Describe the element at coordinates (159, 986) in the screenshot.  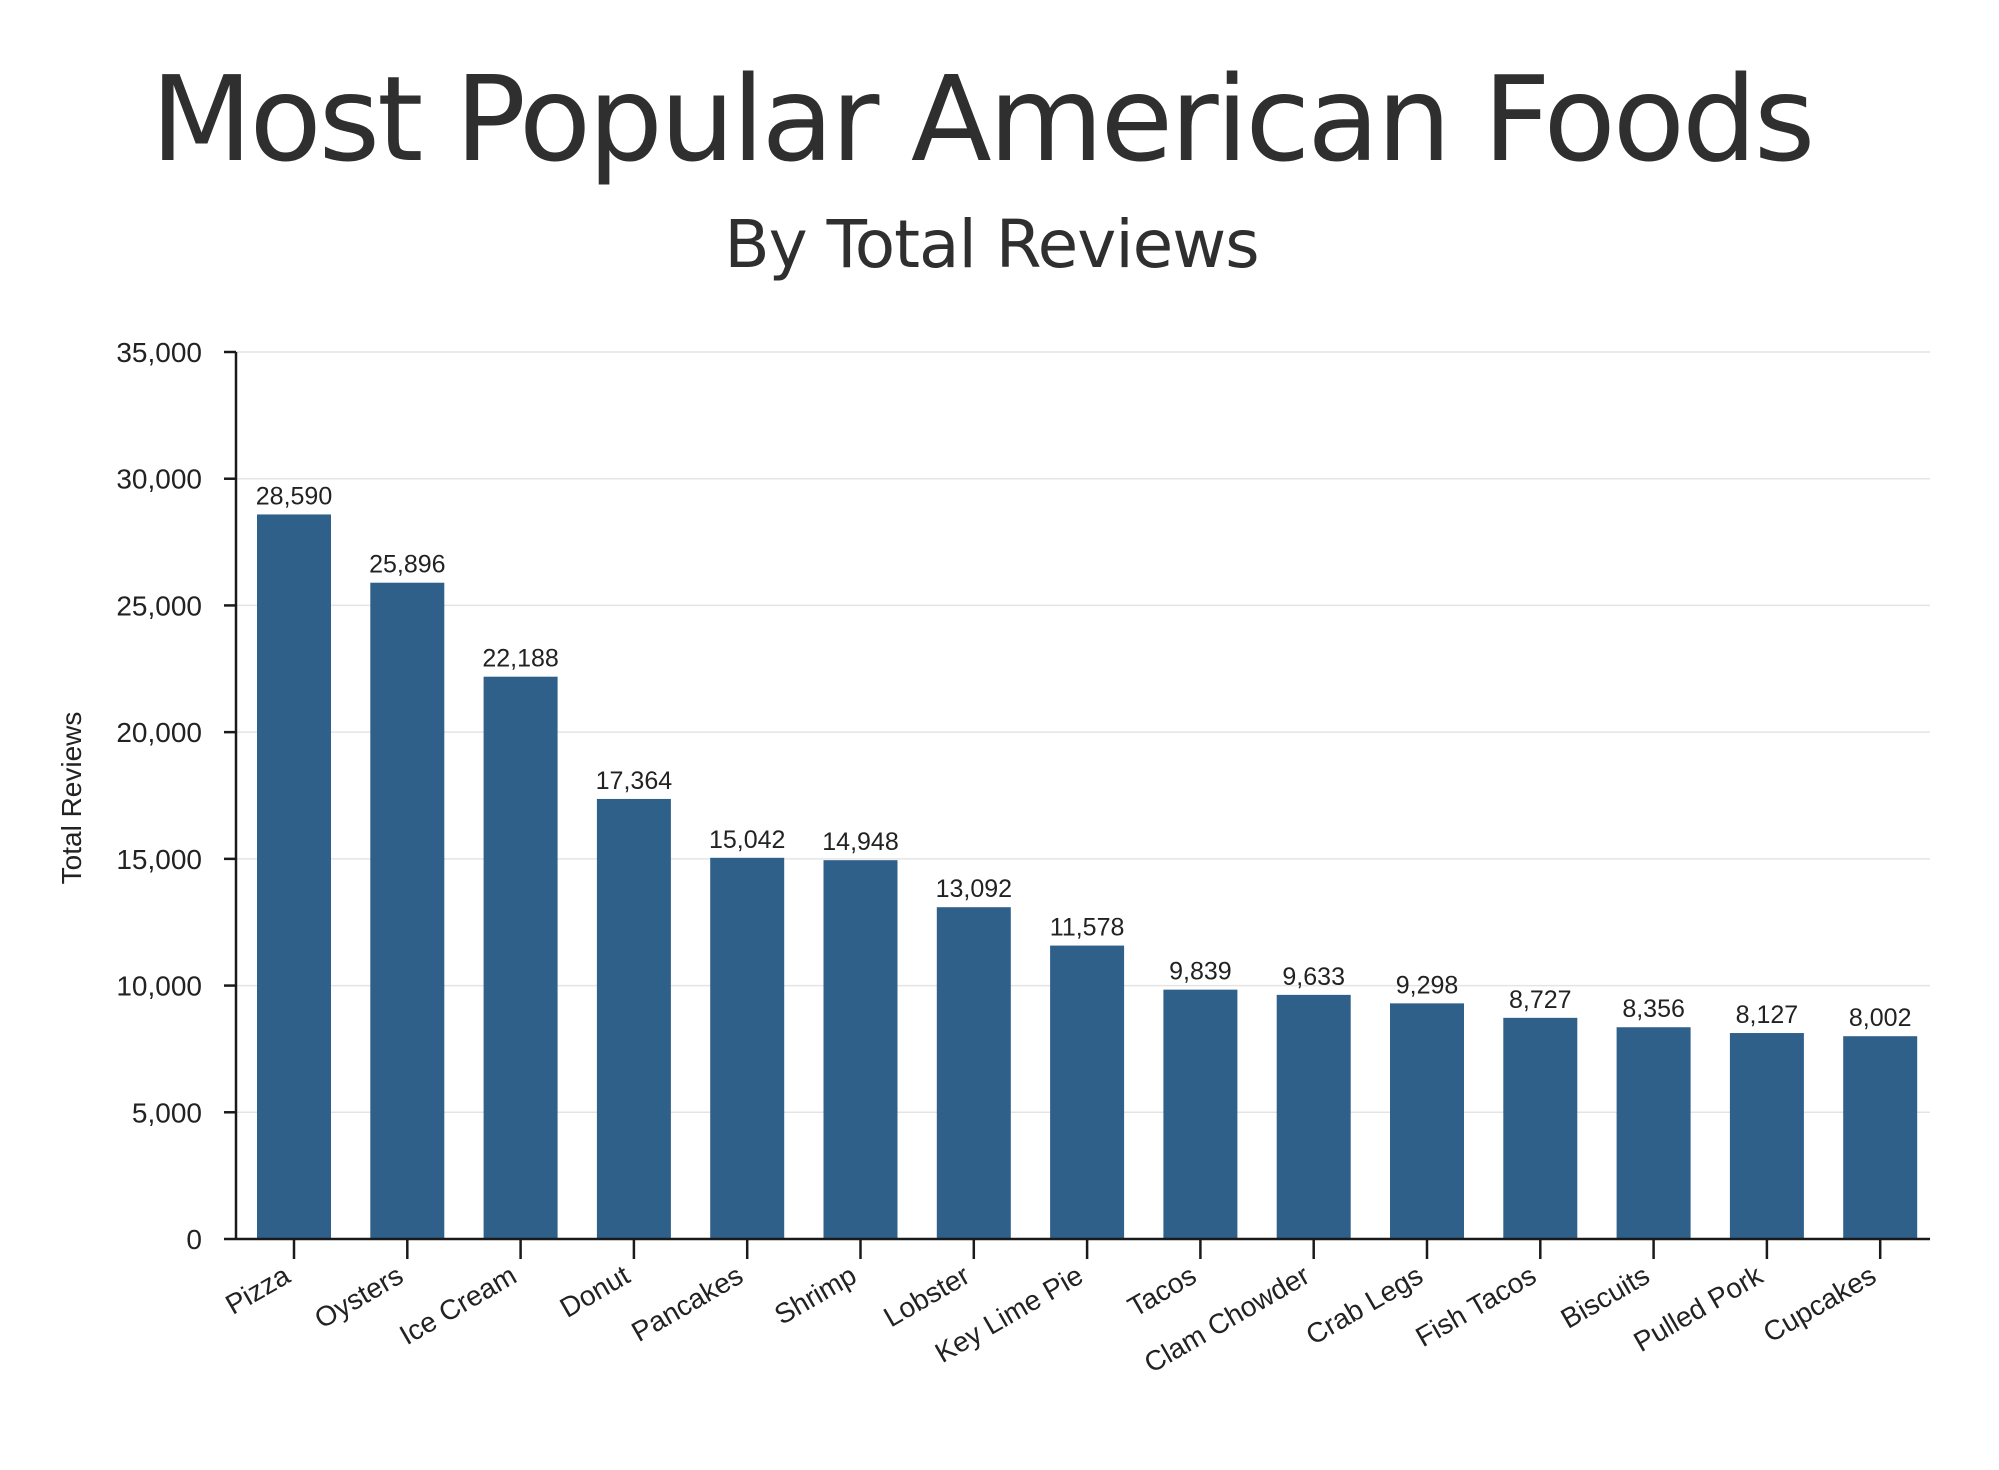
I see `y-tick-label: 10,000` at that location.